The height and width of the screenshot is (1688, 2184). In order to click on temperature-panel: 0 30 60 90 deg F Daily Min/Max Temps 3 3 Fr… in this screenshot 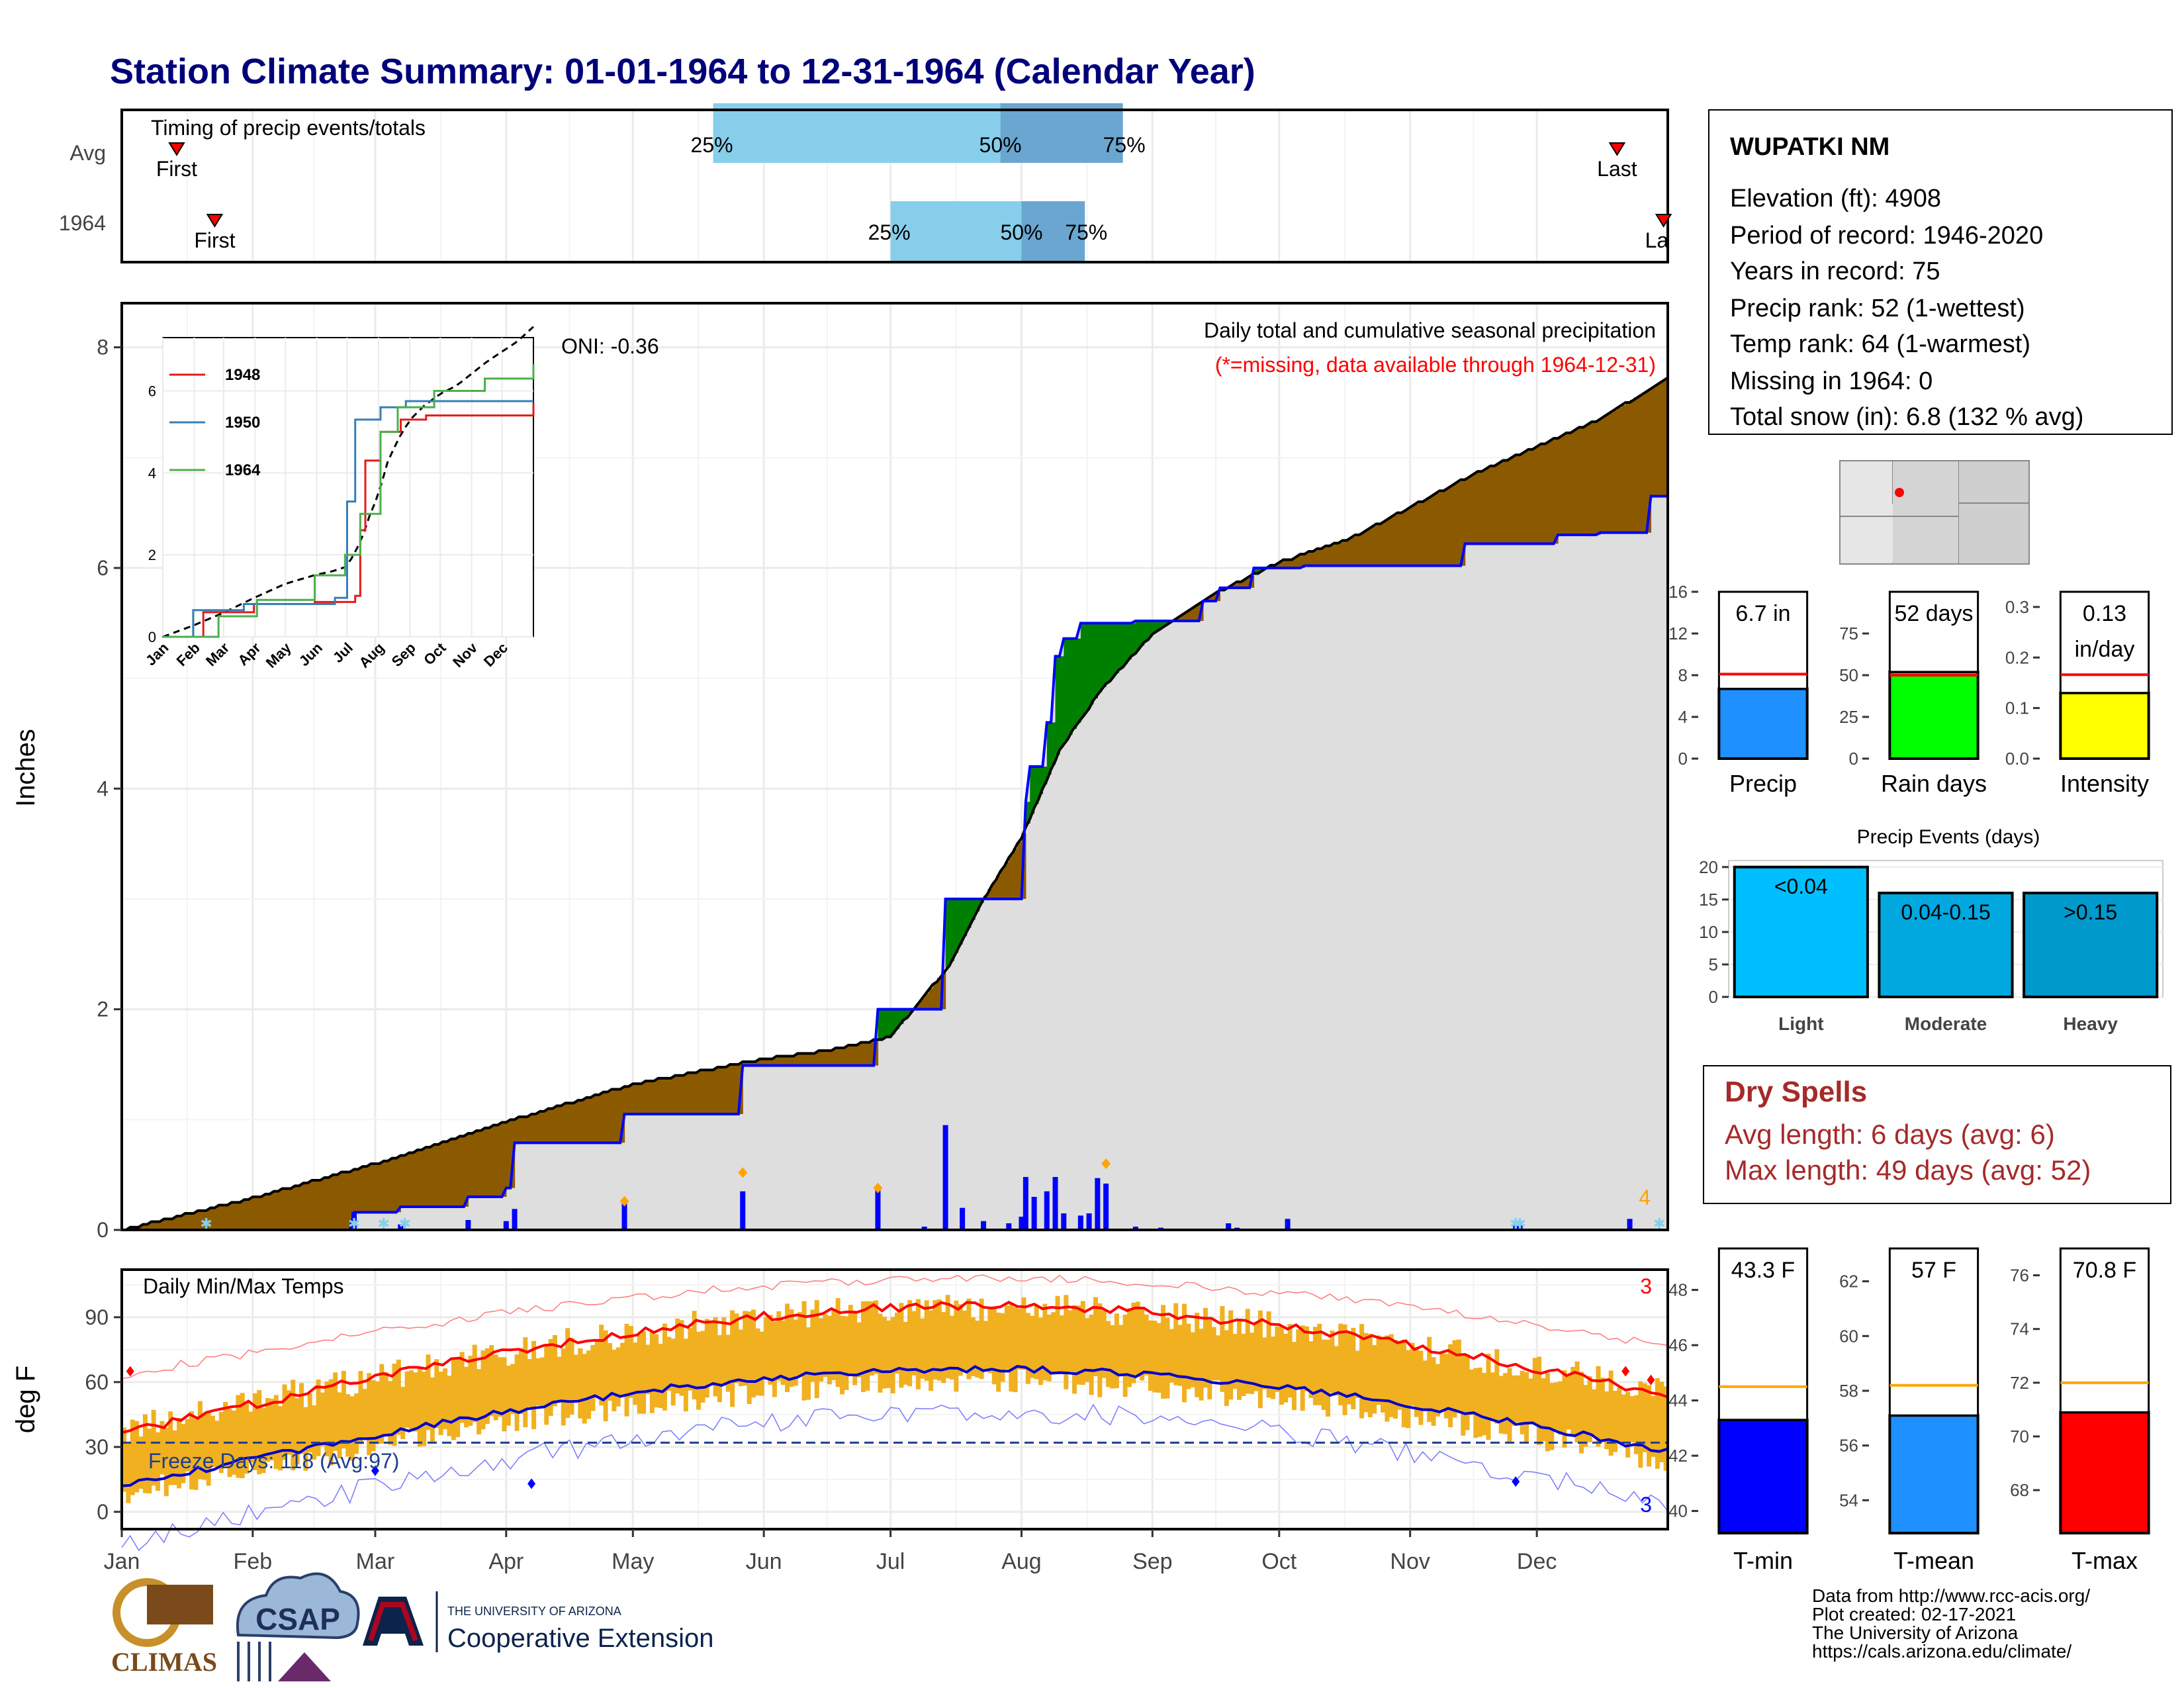, I will do `click(840, 1410)`.